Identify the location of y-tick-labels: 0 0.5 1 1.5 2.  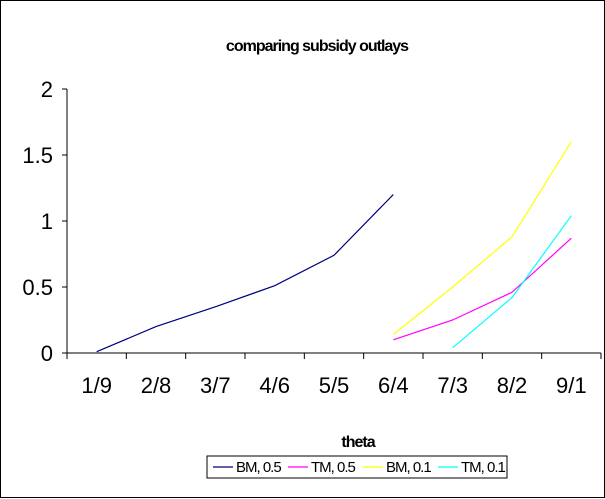
(37, 221).